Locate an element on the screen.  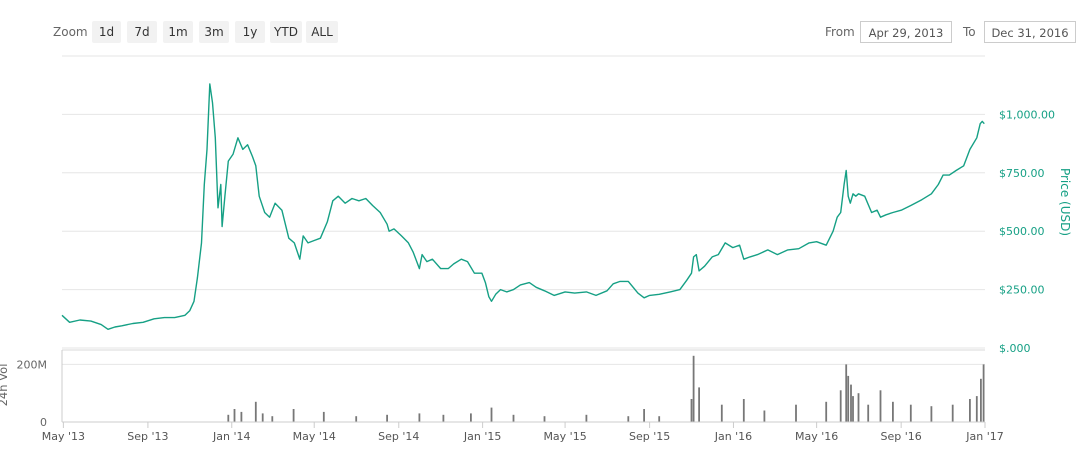
volume-axis-ticks: 0 200M is located at coordinates (32, 393).